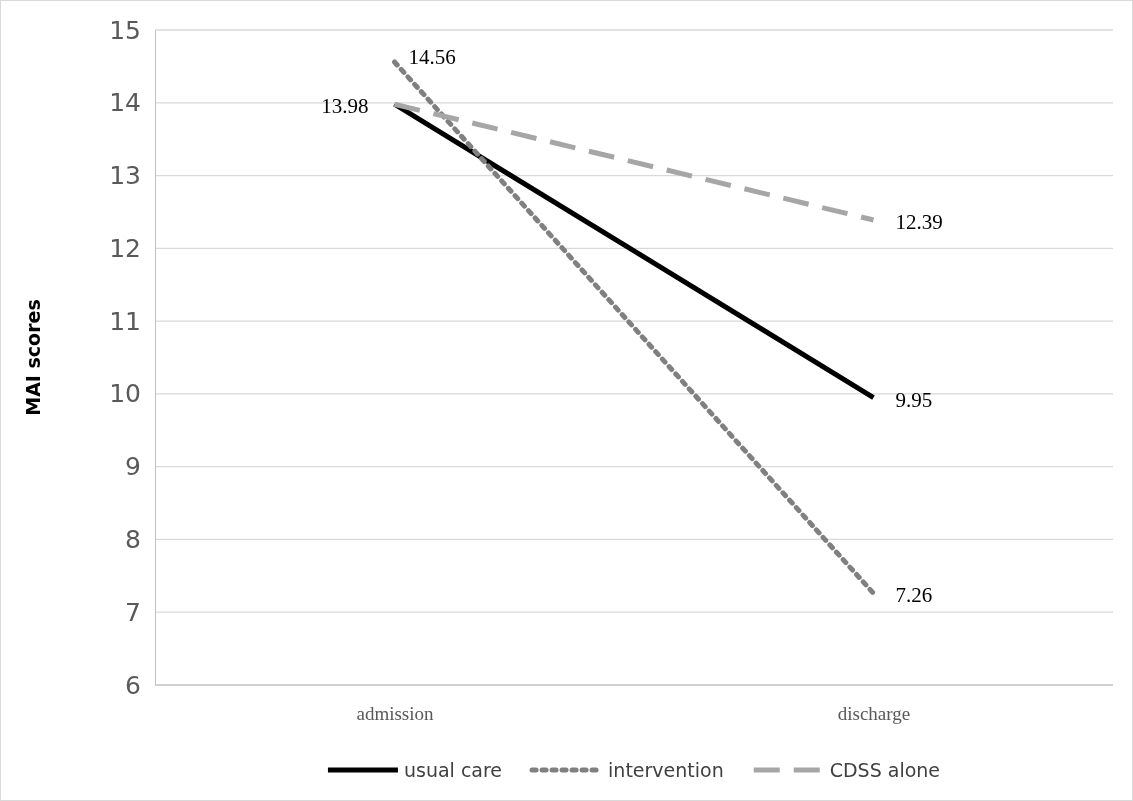 This screenshot has height=801, width=1133. What do you see at coordinates (345, 106) in the screenshot?
I see `data-label: 13.98` at bounding box center [345, 106].